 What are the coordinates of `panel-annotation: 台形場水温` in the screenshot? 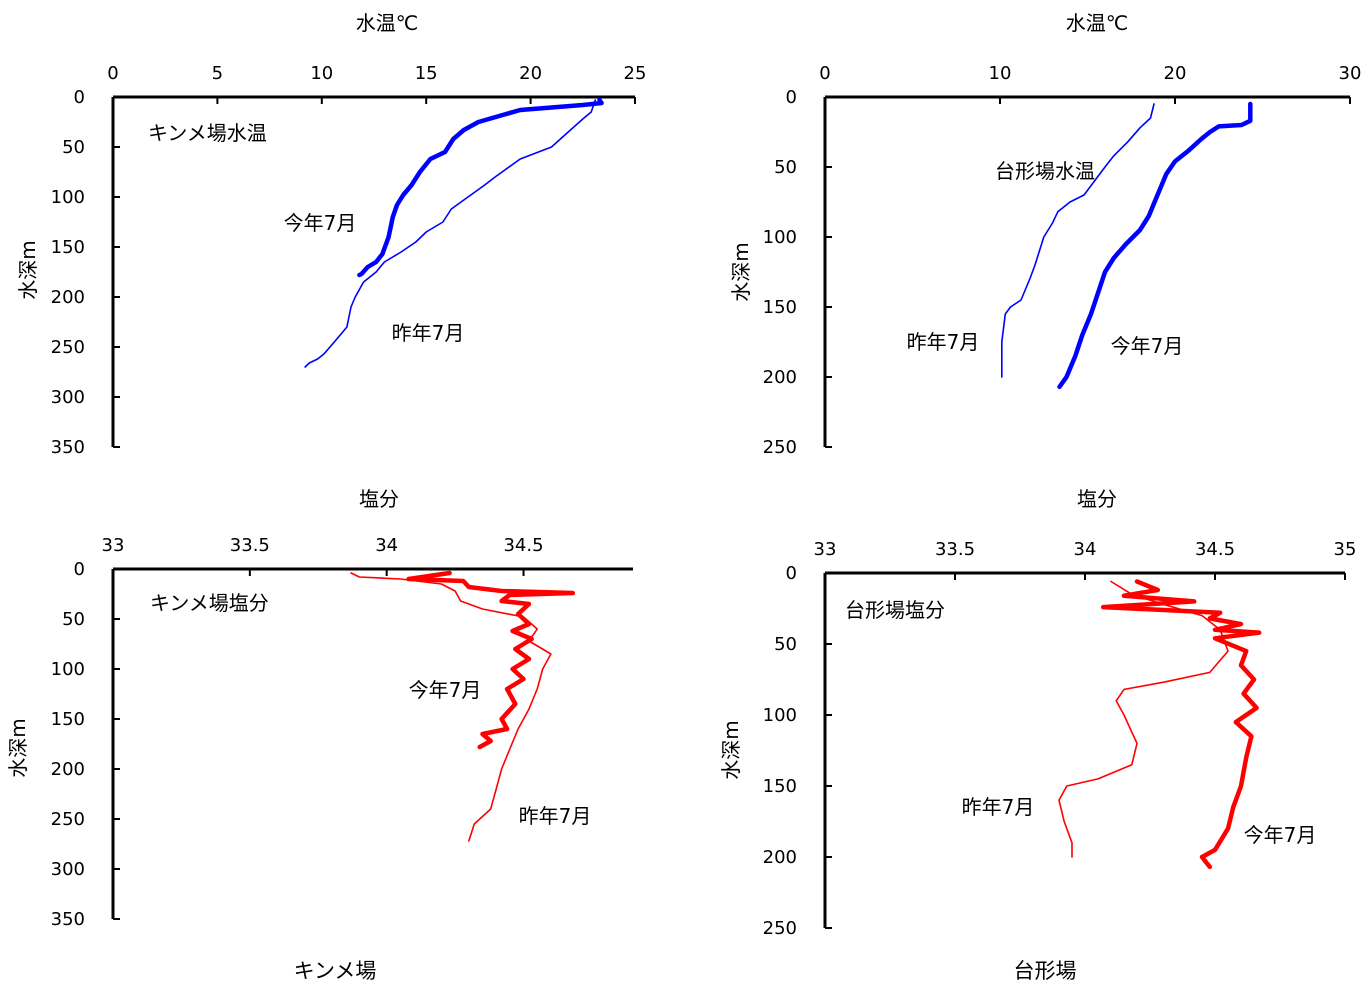 It's located at (1045, 171).